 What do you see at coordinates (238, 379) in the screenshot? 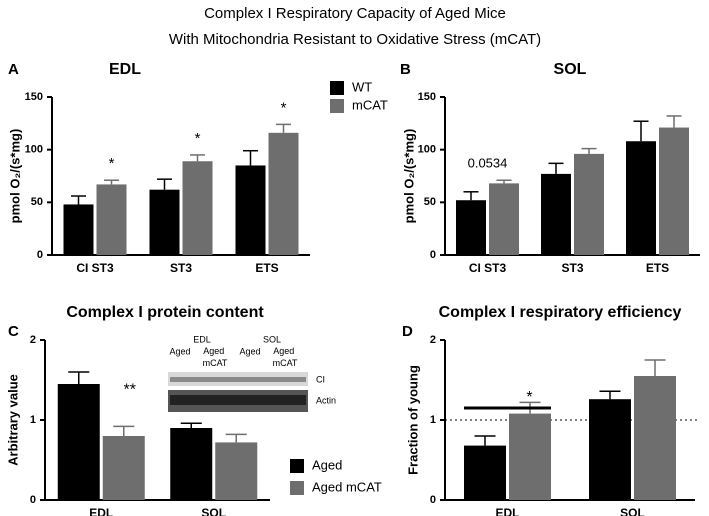
I see `blot-band-ci-signal` at bounding box center [238, 379].